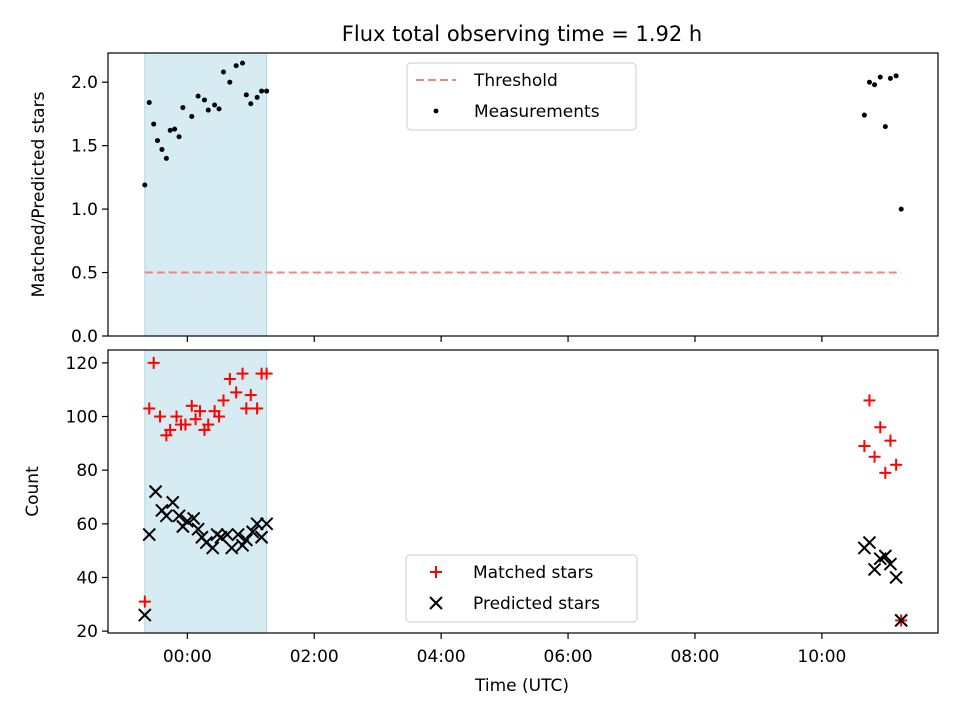 Image resolution: width=960 pixels, height=720 pixels. What do you see at coordinates (84, 147) in the screenshot?
I see `top-y-tick-label: 1.5` at bounding box center [84, 147].